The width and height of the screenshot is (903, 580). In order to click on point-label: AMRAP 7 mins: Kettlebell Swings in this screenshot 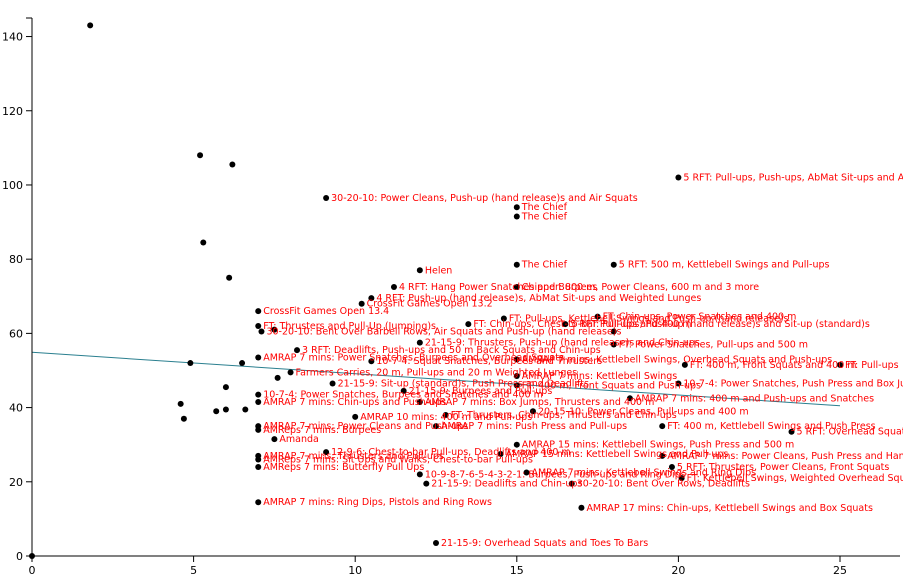, I will do `click(600, 376)`.